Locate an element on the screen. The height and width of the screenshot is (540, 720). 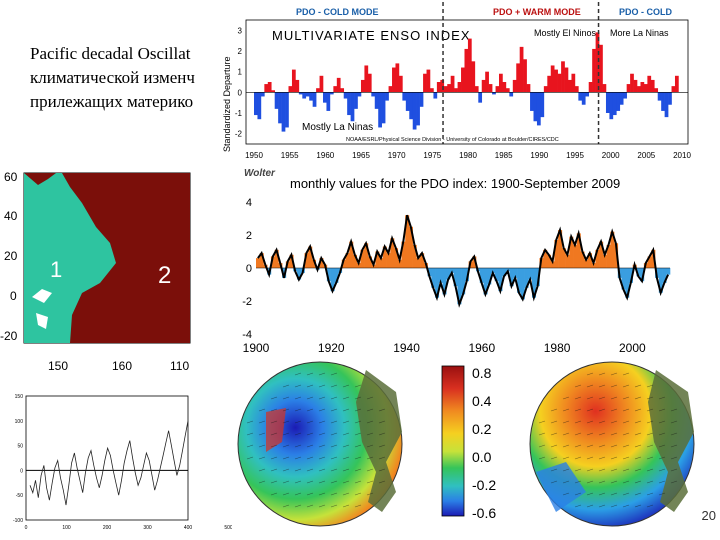
bl-y-tick: -100 is located at coordinates (18, 521).